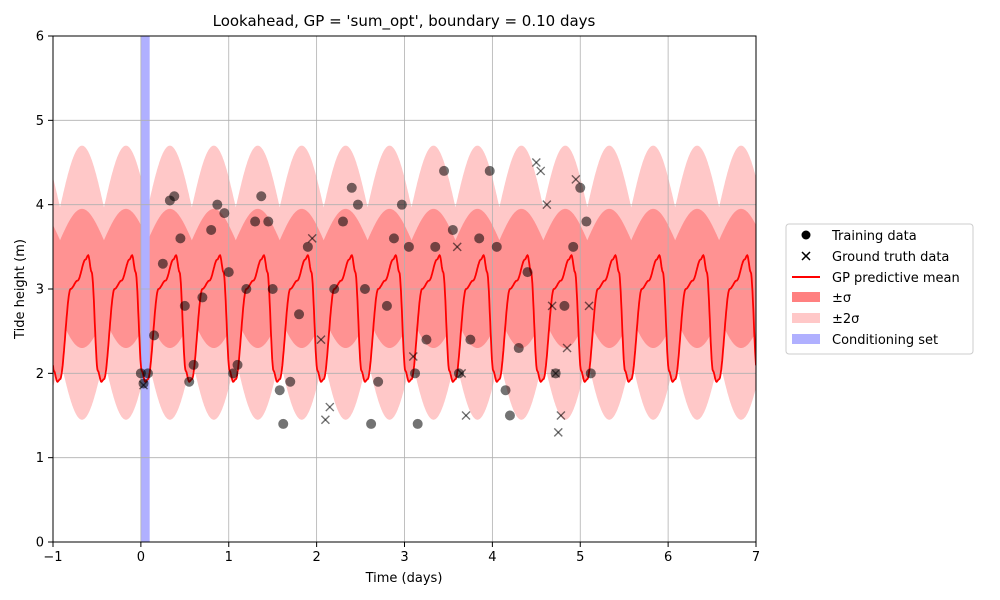 The height and width of the screenshot is (600, 1000). Describe the element at coordinates (401, 553) in the screenshot. I see `x-axis: −1 0 1 2 3 4 5 6 7` at that location.